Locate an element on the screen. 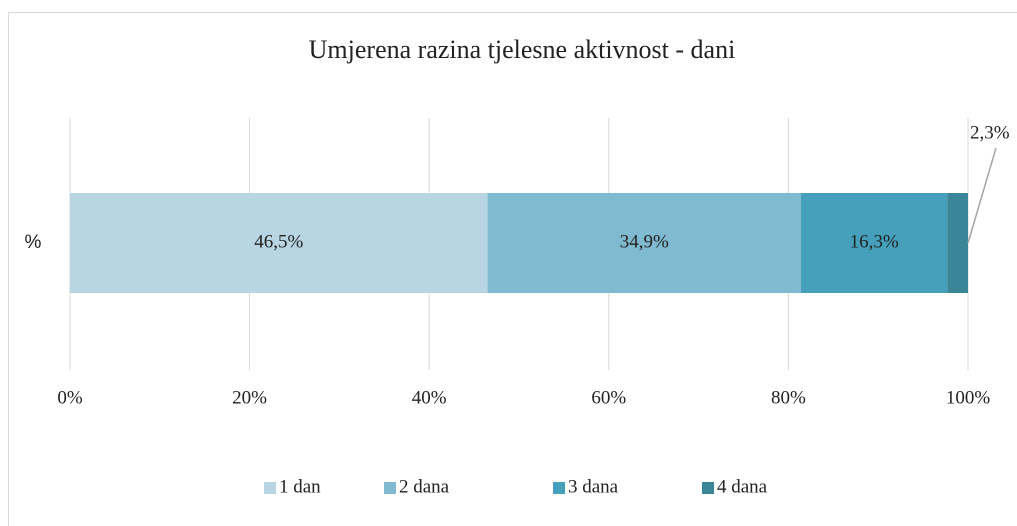 The height and width of the screenshot is (526, 1017). data-label: 16,3% is located at coordinates (874, 241).